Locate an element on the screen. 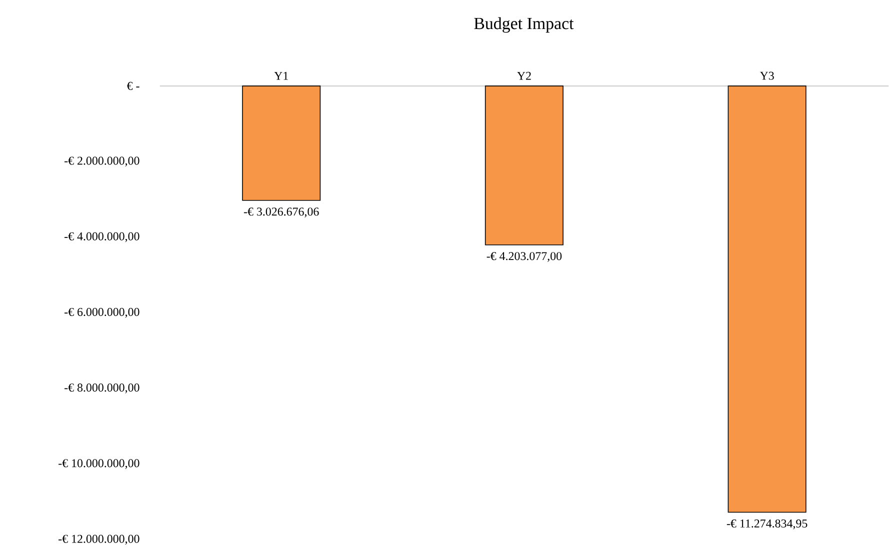 This screenshot has width=889, height=549. x-tick-label: Y2 is located at coordinates (524, 76).